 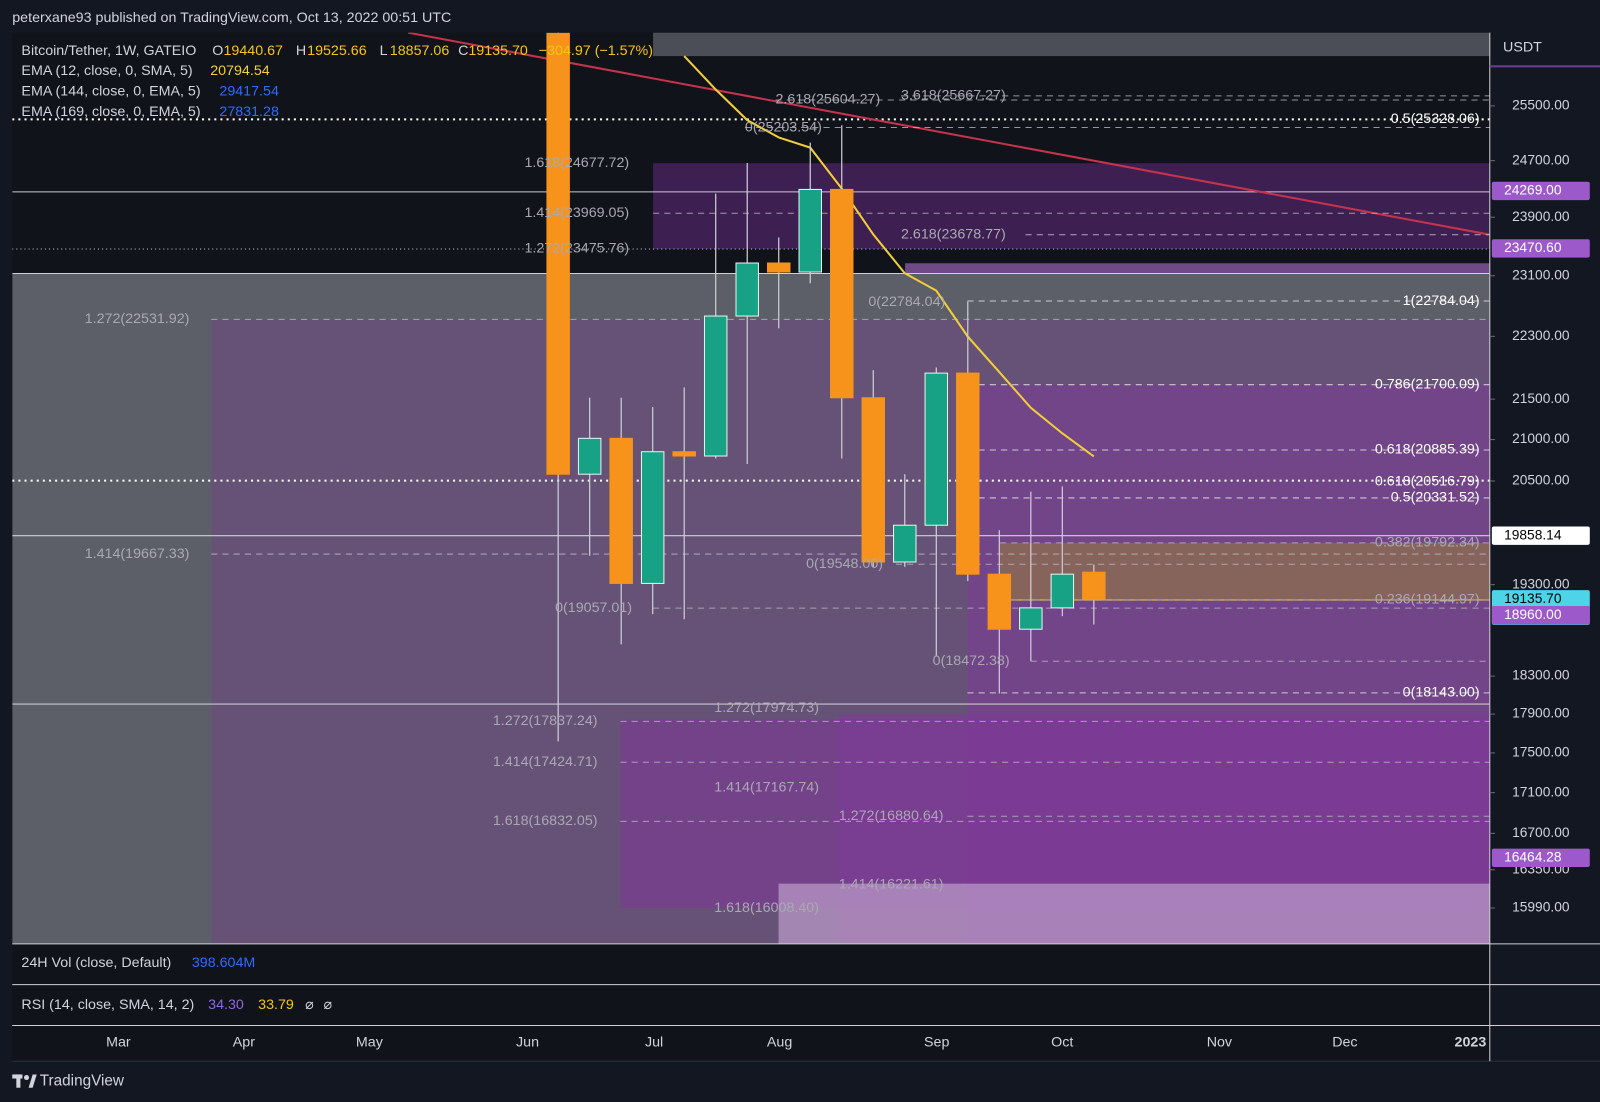 What do you see at coordinates (1541, 438) in the screenshot?
I see `y-tick-label: 21000.00` at bounding box center [1541, 438].